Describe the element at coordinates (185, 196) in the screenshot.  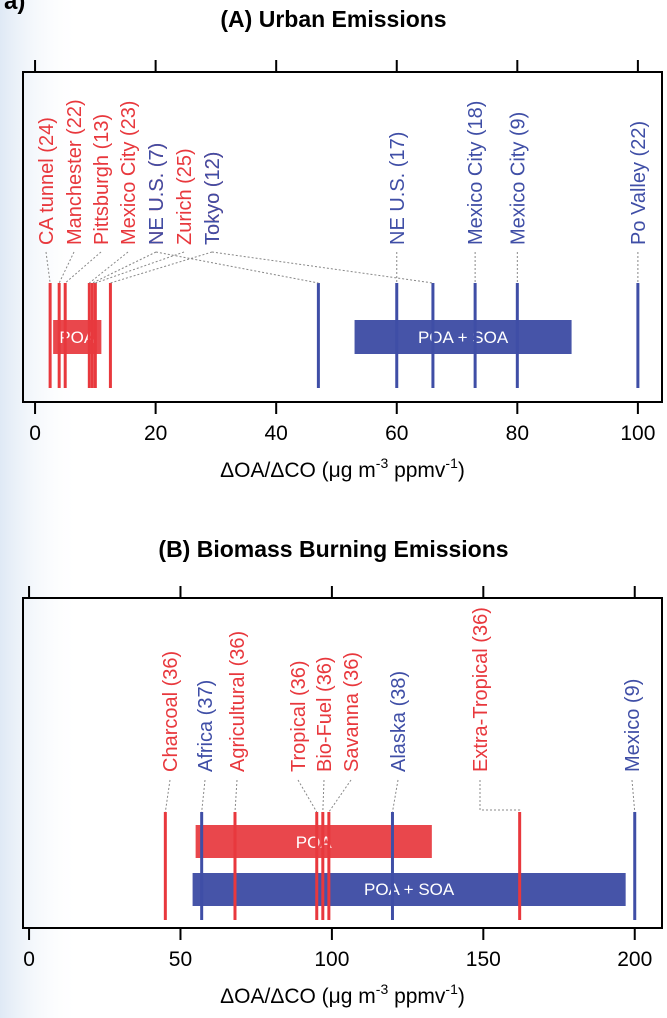
I see `data-label: Zurich (25)` at that location.